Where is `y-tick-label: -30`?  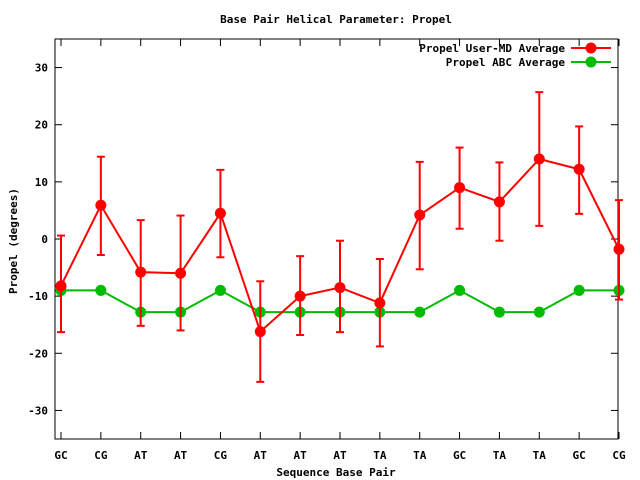
y-tick-label: -30 is located at coordinates (38, 410).